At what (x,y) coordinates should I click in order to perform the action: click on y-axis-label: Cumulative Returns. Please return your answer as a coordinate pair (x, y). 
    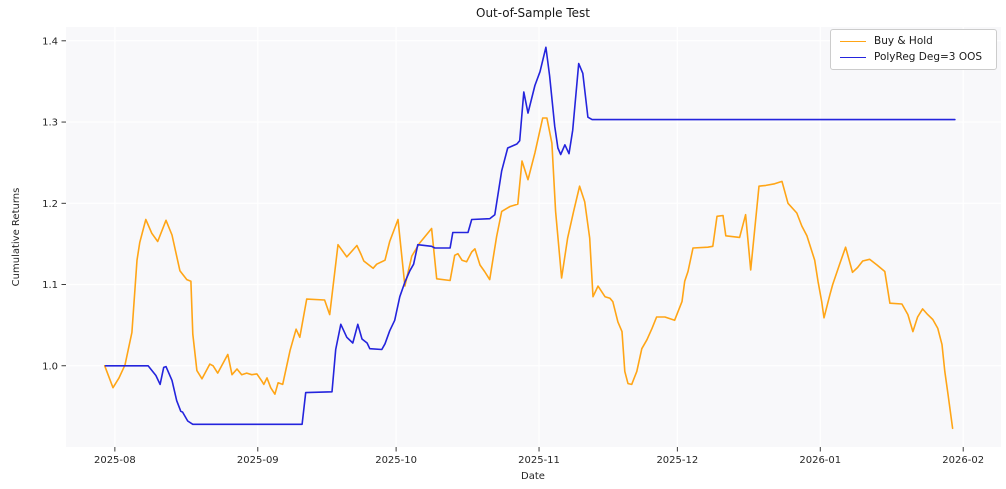
    Looking at the image, I should click on (16, 237).